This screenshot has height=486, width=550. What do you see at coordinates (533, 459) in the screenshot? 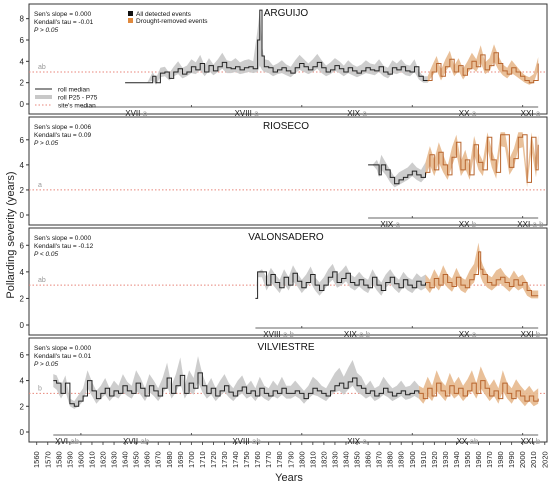
I see `x-tick-label: 2010` at bounding box center [533, 459].